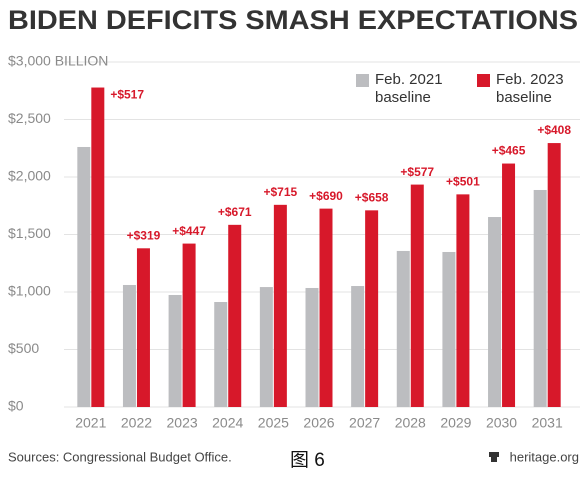 The image size is (587, 479). What do you see at coordinates (409, 88) in the screenshot?
I see `legend-label: Feb. 2021 baseline` at bounding box center [409, 88].